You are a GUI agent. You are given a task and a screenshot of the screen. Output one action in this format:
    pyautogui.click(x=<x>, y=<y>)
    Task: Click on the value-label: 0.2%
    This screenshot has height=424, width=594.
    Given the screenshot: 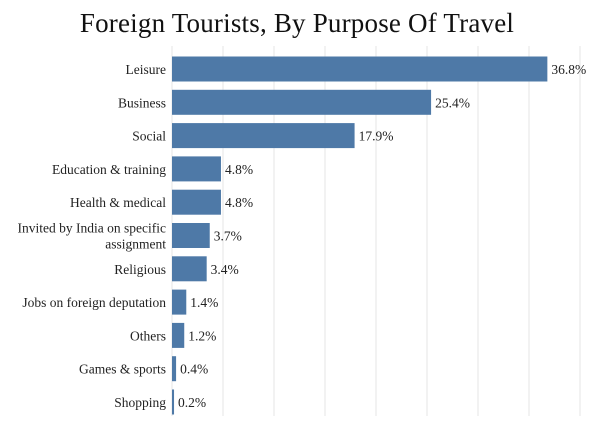 What is the action you would take?
    pyautogui.click(x=192, y=402)
    